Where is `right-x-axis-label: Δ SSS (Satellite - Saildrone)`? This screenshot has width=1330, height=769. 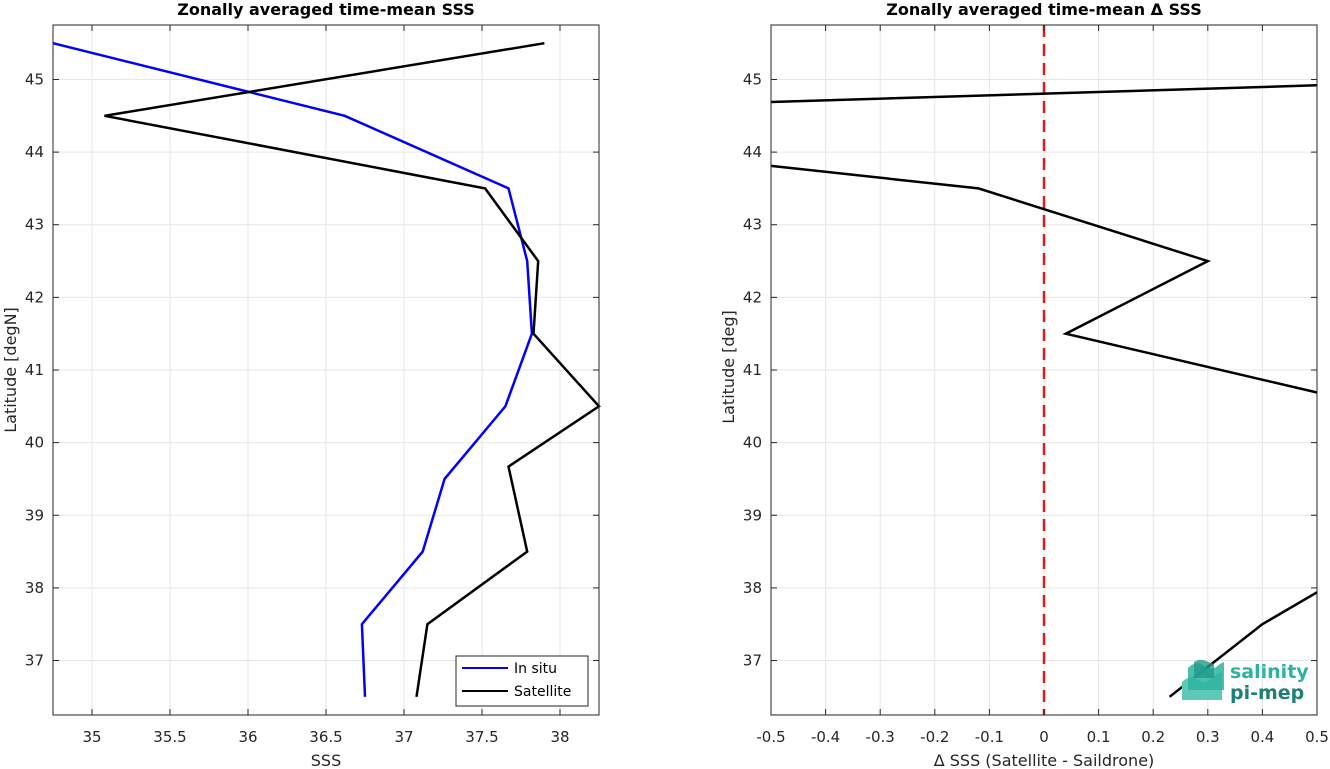
right-x-axis-label: Δ SSS (Satellite - Saildrone) is located at coordinates (1044, 760).